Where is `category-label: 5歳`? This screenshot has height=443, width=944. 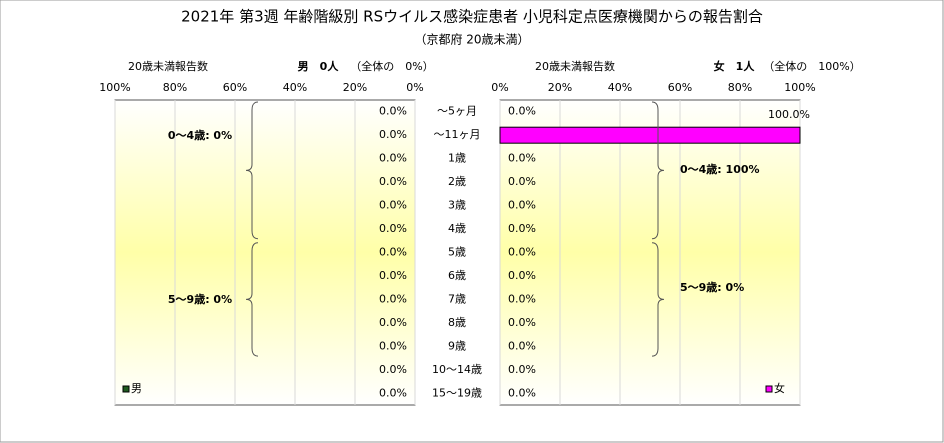 category-label: 5歳 is located at coordinates (457, 252).